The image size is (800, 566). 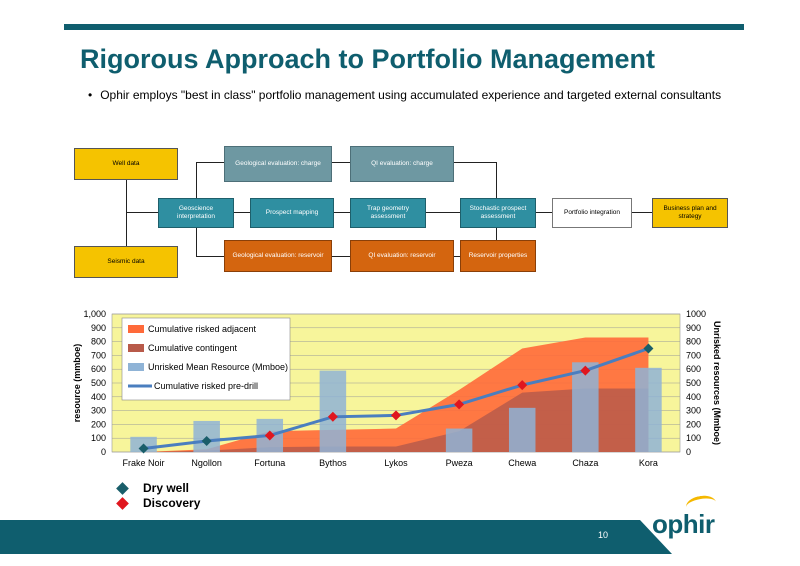 I want to click on box-qi-eval-reservoir: QI evaluation: reservoir, so click(x=402, y=256).